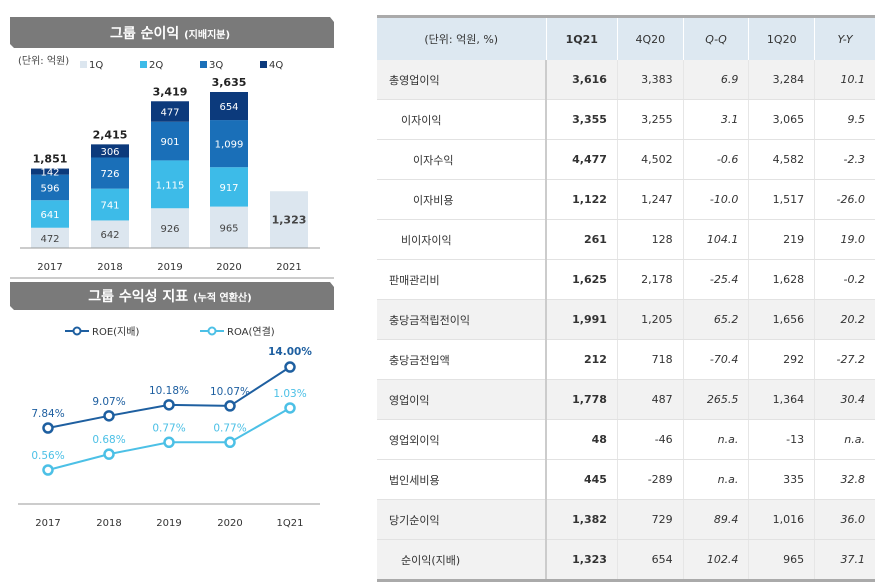 This screenshot has width=890, height=582. Describe the element at coordinates (222, 297) in the screenshot. I see `line-chart-subtitle: (누적 연환산)` at that location.